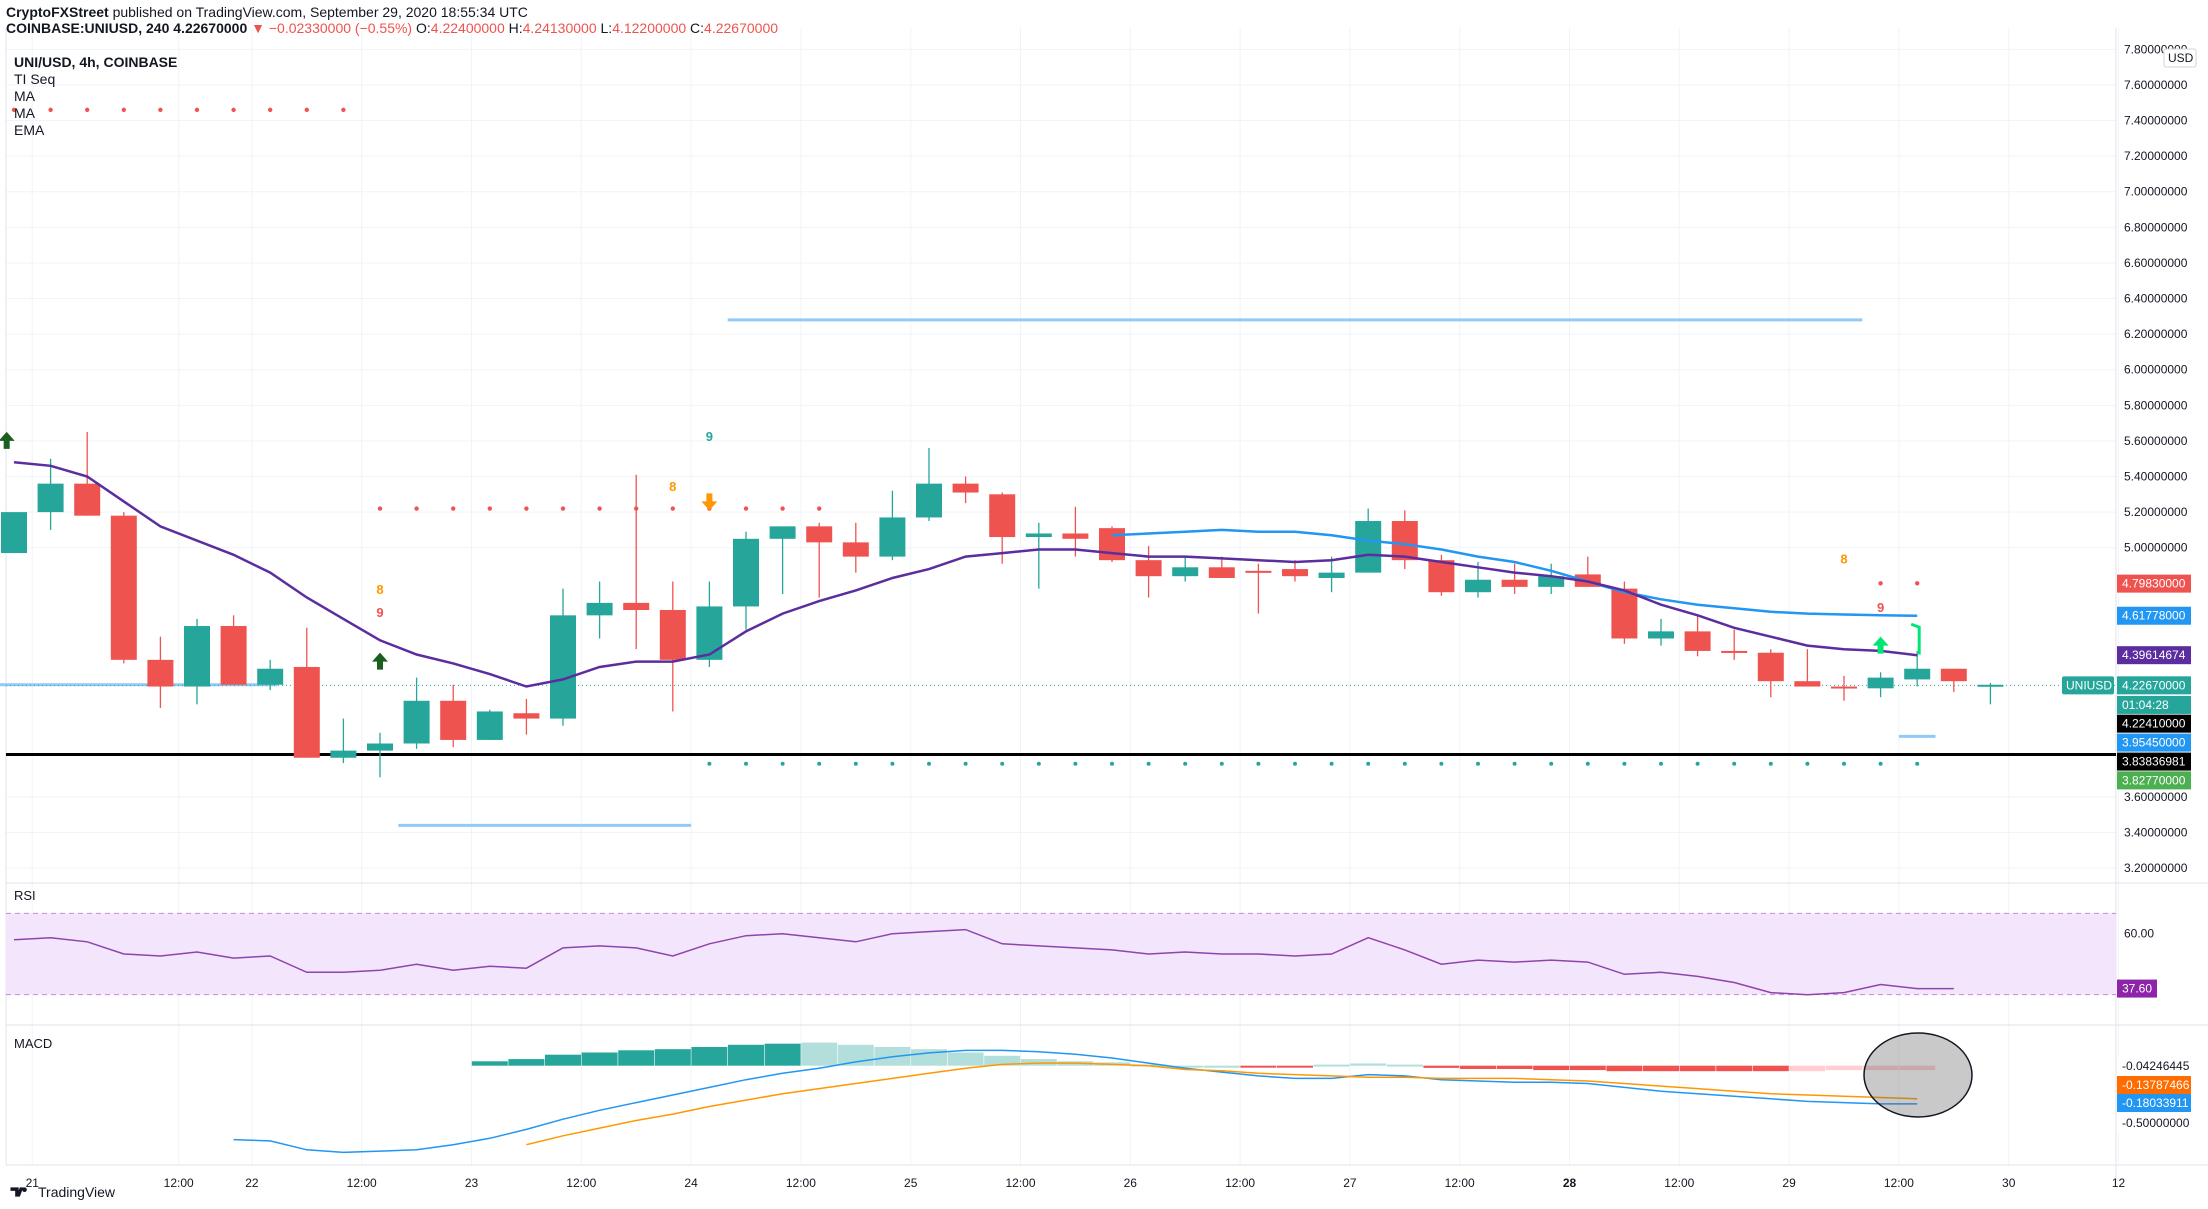 The image size is (2208, 1209). Describe the element at coordinates (2154, 583) in the screenshot. I see `price-label-bg` at that location.